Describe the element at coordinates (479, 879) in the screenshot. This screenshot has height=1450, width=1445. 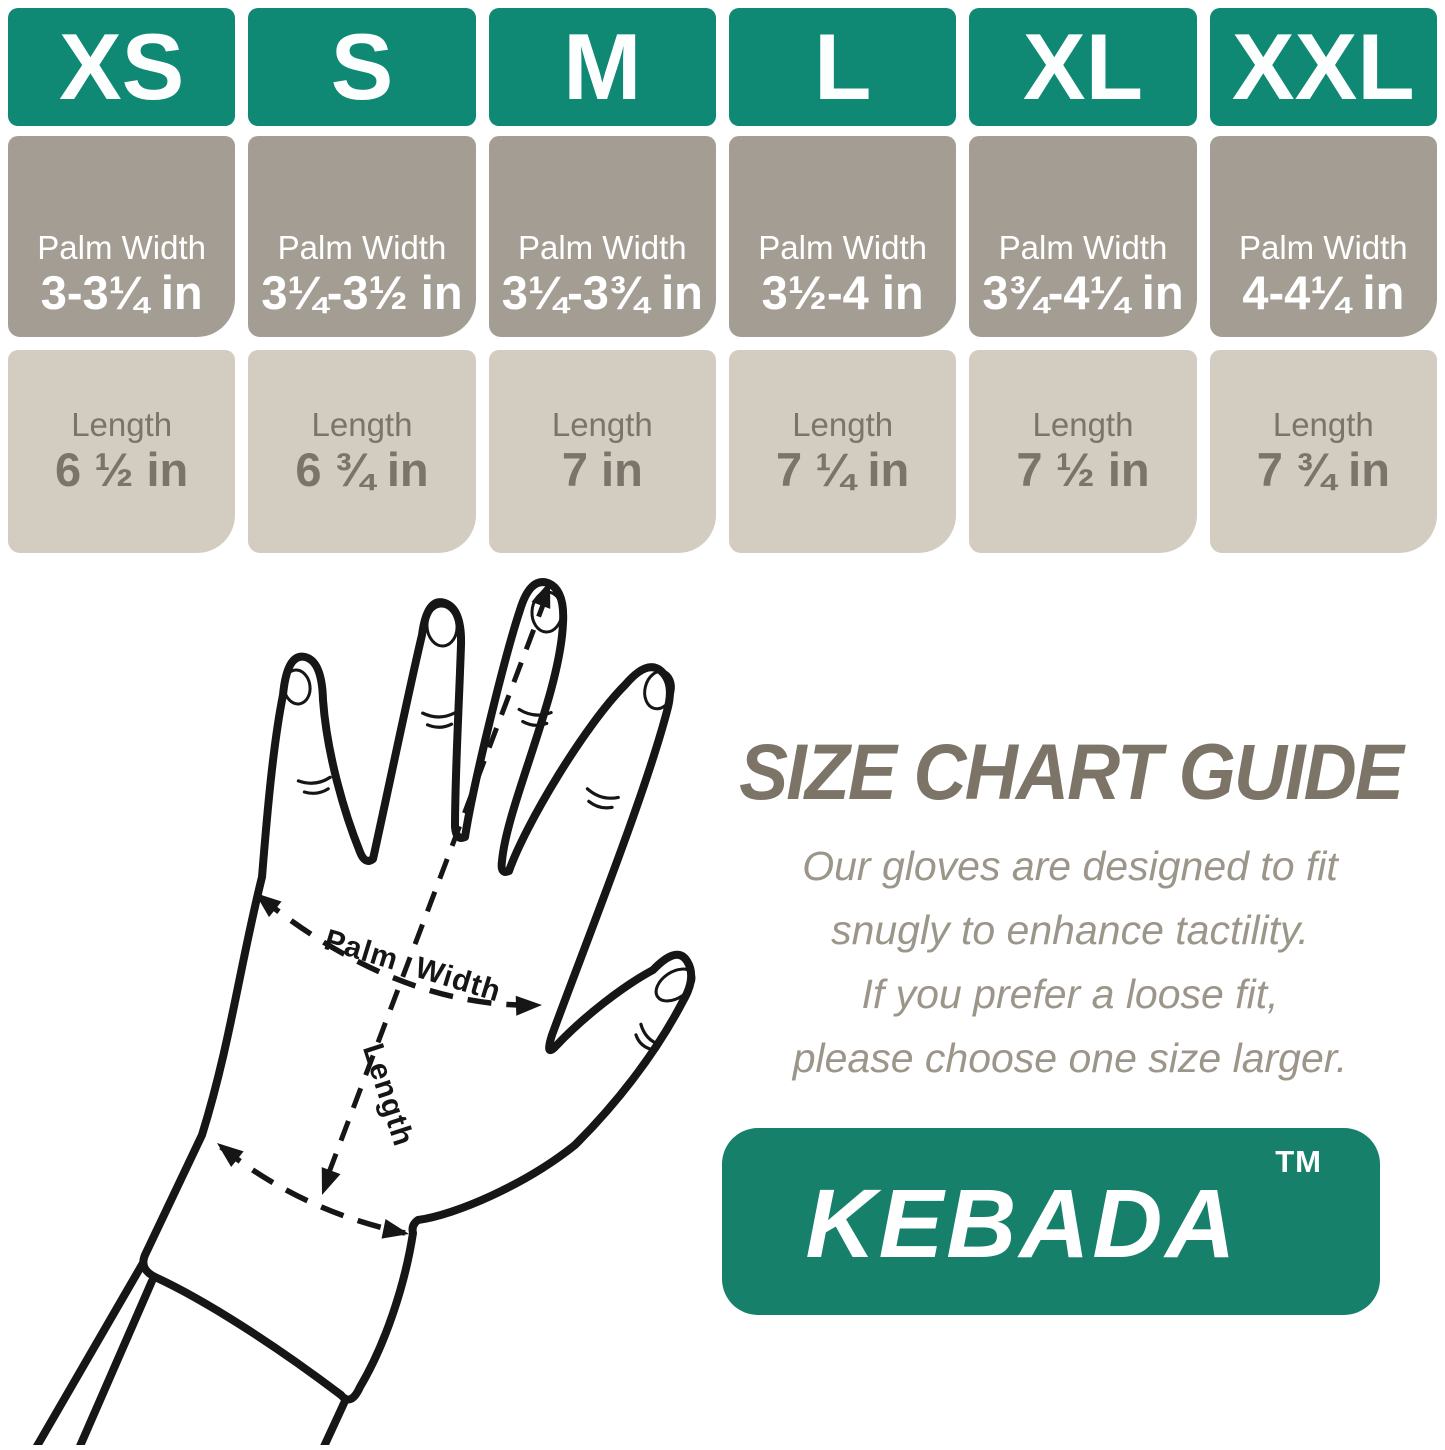
I see `knuckle-creases` at that location.